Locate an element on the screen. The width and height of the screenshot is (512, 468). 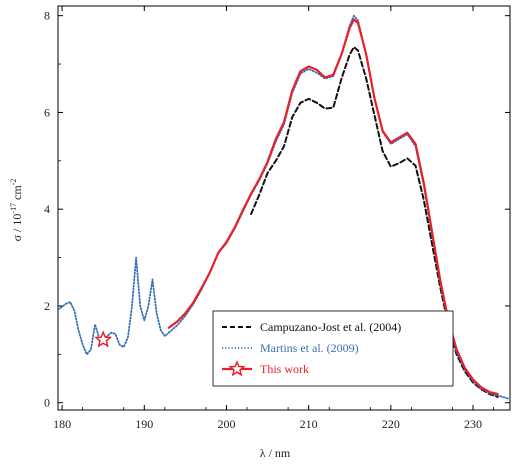
y-axis-title-exponent: -17 is located at coordinates (13, 208).